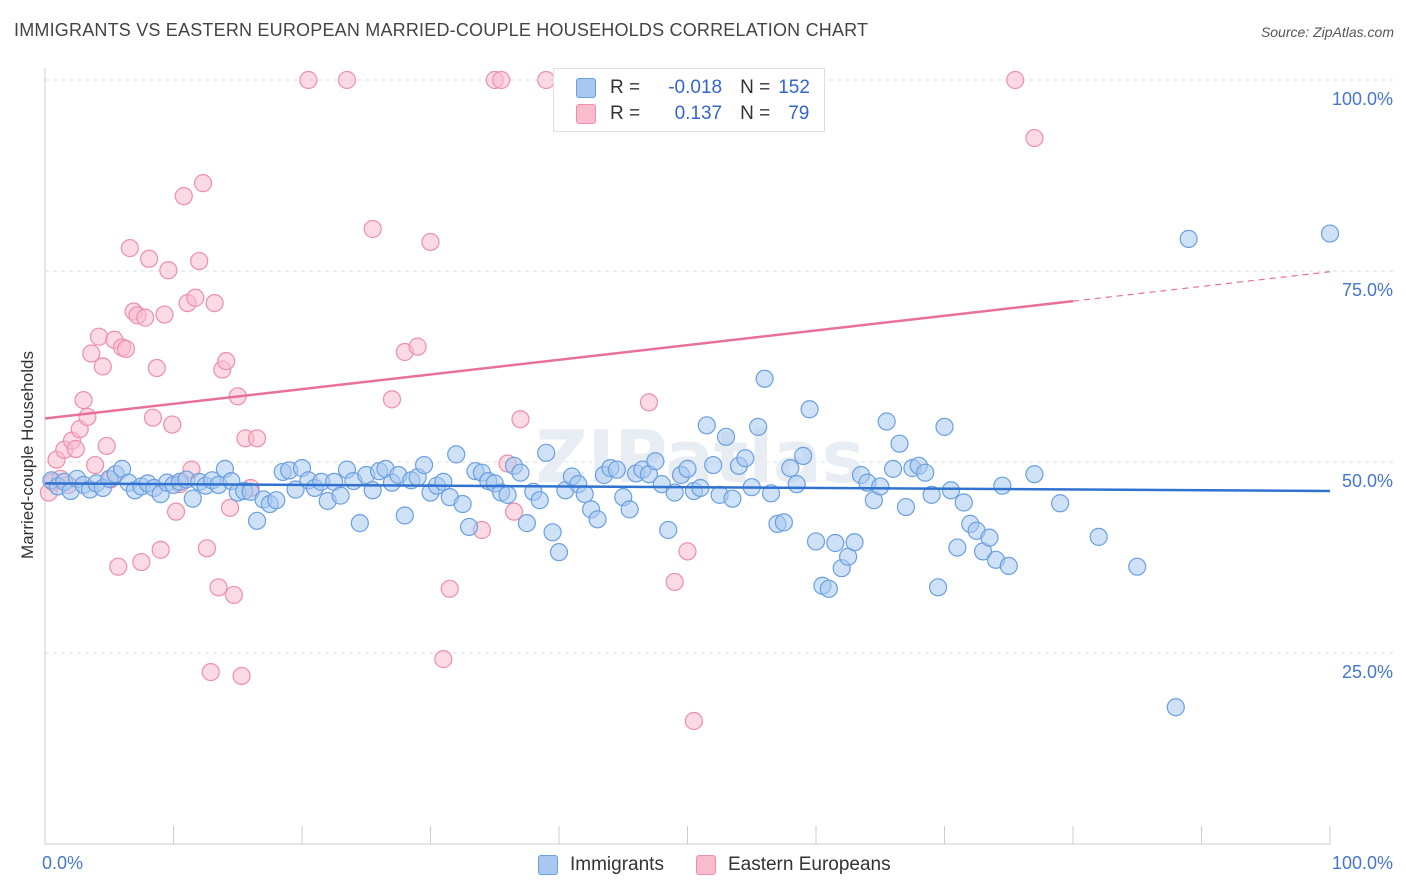 This screenshot has height=892, width=1406. Describe the element at coordinates (1367, 481) in the screenshot. I see `y-tick-label: 50.0%` at that location.